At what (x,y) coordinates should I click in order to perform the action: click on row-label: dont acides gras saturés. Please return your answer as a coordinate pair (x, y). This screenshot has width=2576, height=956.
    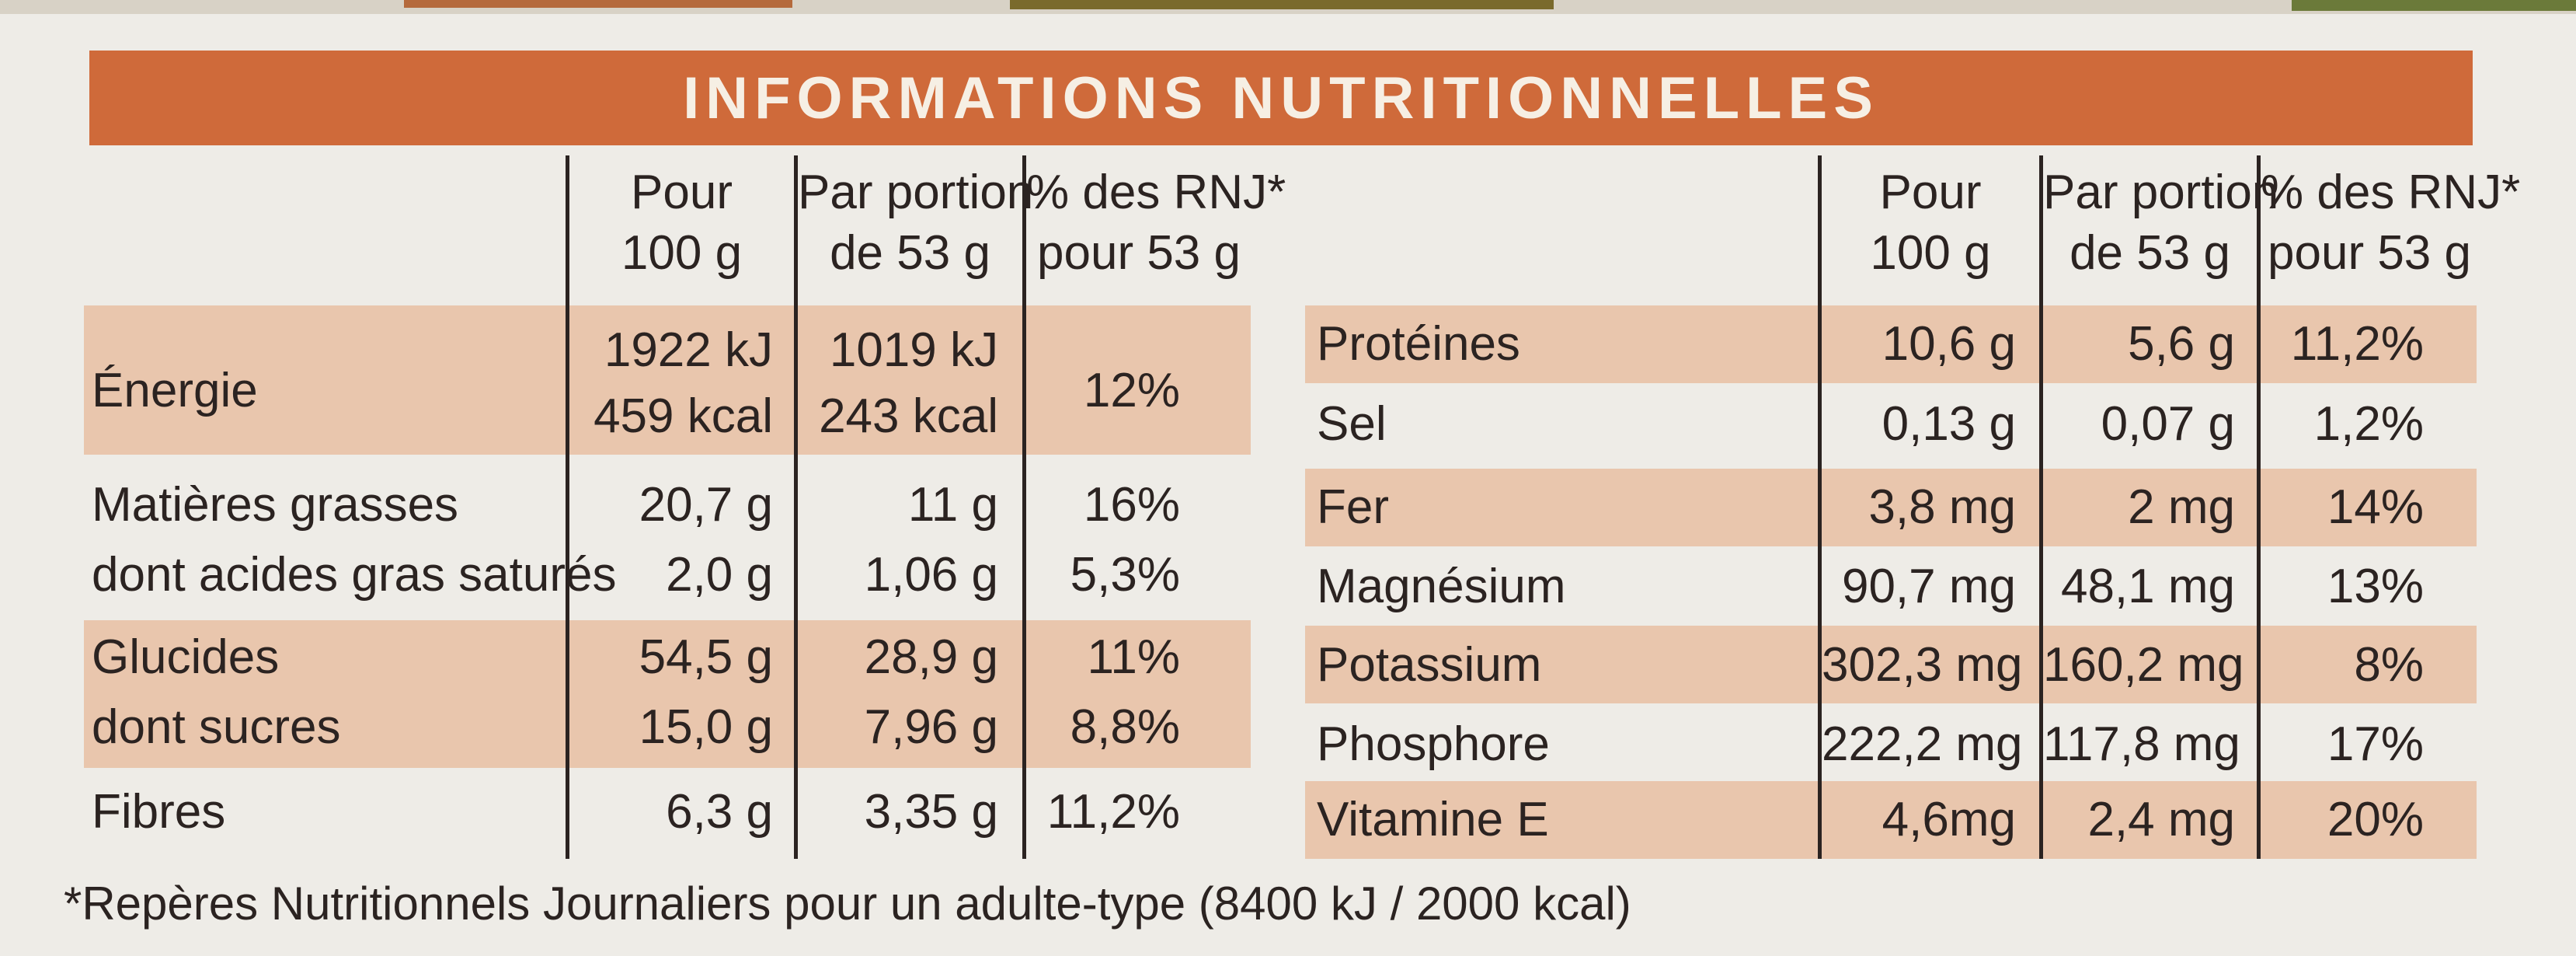
    Looking at the image, I should click on (354, 575).